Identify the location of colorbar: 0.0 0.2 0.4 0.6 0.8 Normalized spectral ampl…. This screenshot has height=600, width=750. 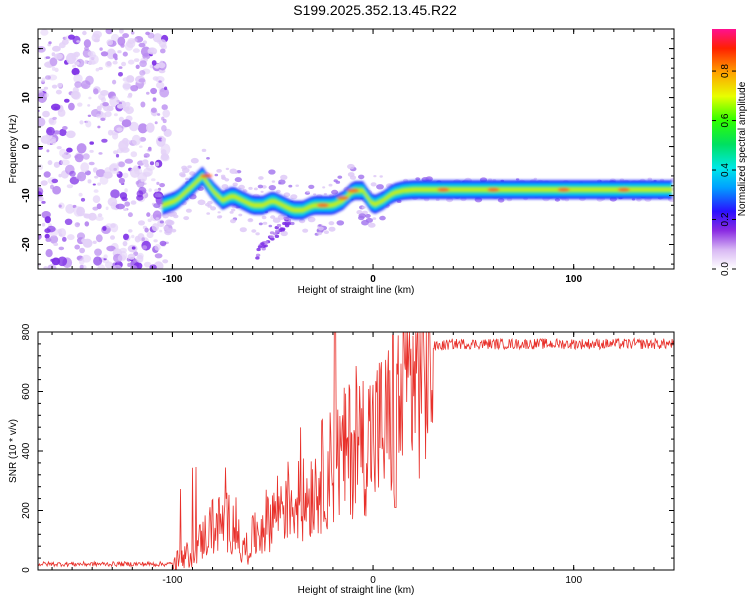
(730, 152).